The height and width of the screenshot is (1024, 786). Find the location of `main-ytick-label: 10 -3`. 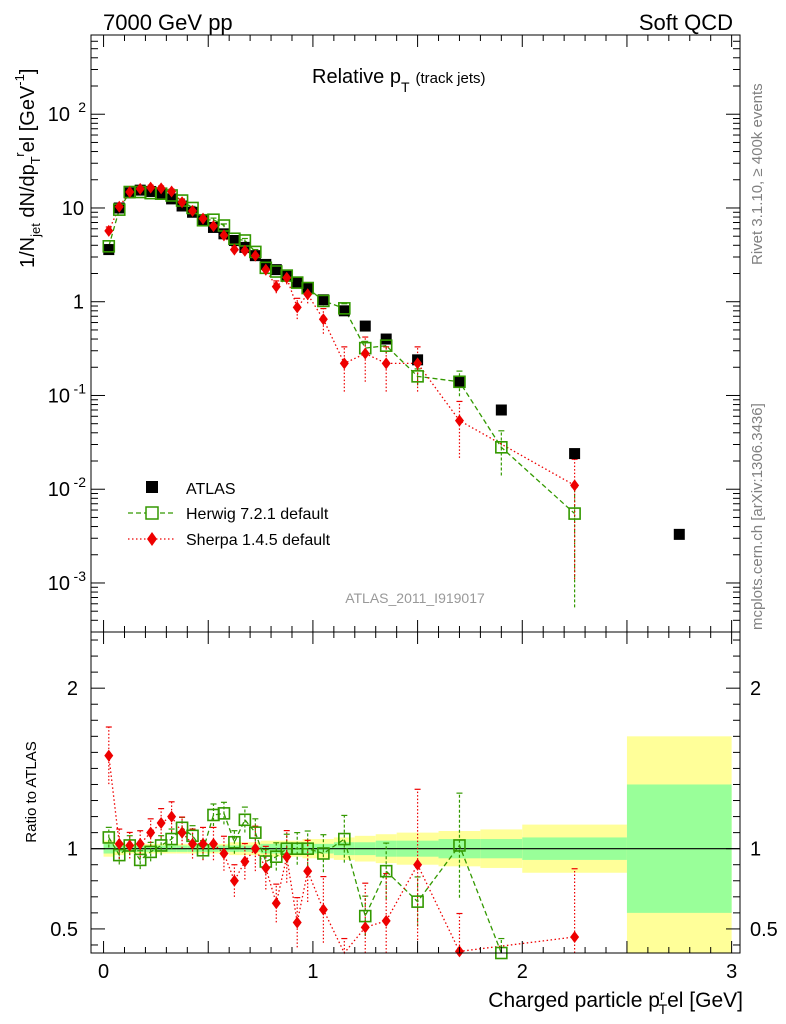

main-ytick-label: 10 -3 is located at coordinates (67, 581).